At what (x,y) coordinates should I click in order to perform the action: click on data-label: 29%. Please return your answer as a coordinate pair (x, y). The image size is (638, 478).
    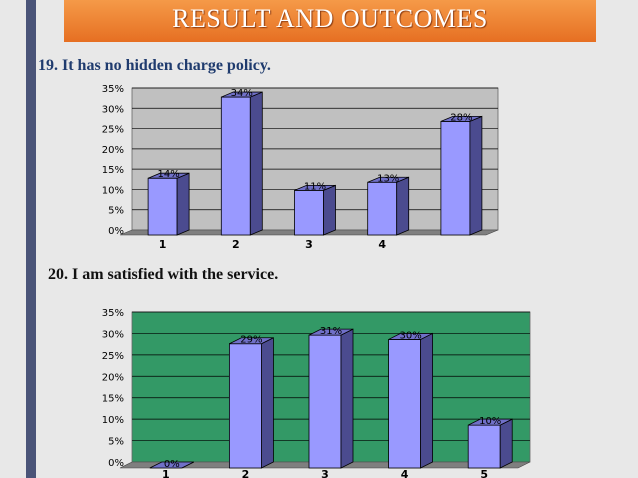
    Looking at the image, I should click on (251, 340).